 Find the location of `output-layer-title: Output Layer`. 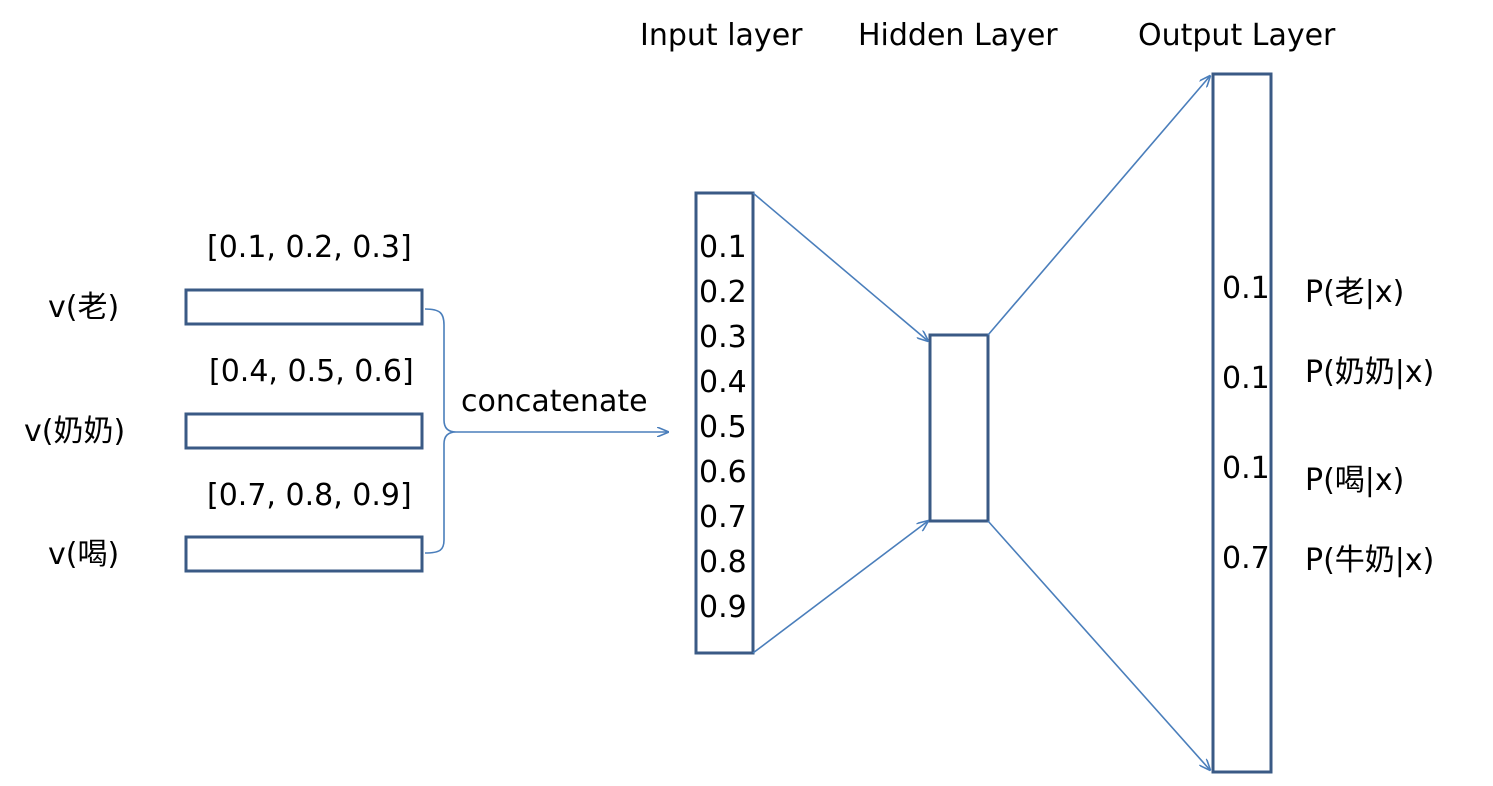

output-layer-title: Output Layer is located at coordinates (1237, 35).